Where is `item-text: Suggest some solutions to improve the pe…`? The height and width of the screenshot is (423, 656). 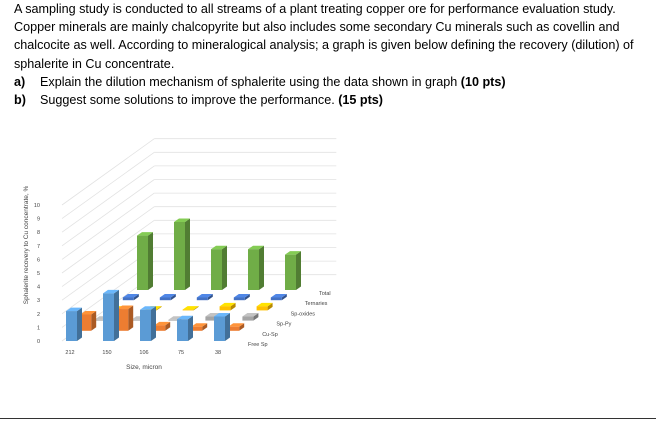
item-text: Suggest some solutions to improve the pe… is located at coordinates (189, 100).